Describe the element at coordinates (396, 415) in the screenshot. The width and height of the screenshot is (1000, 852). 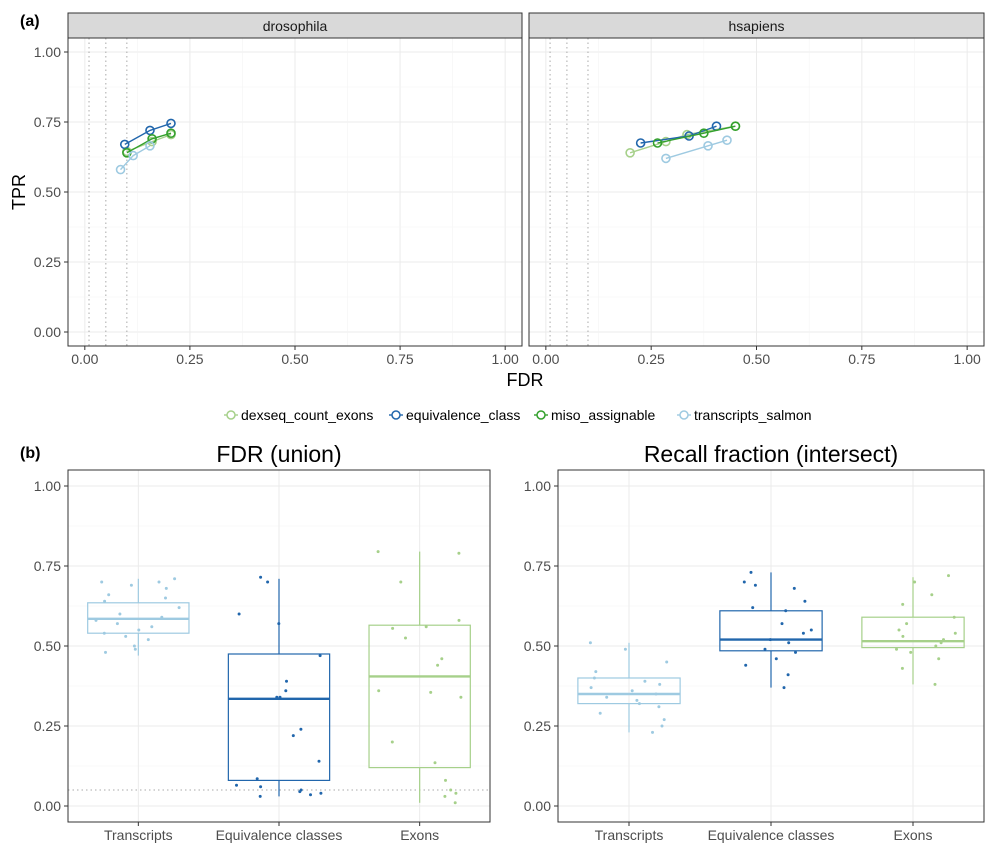
I see `legend-key-equivalence-class` at that location.